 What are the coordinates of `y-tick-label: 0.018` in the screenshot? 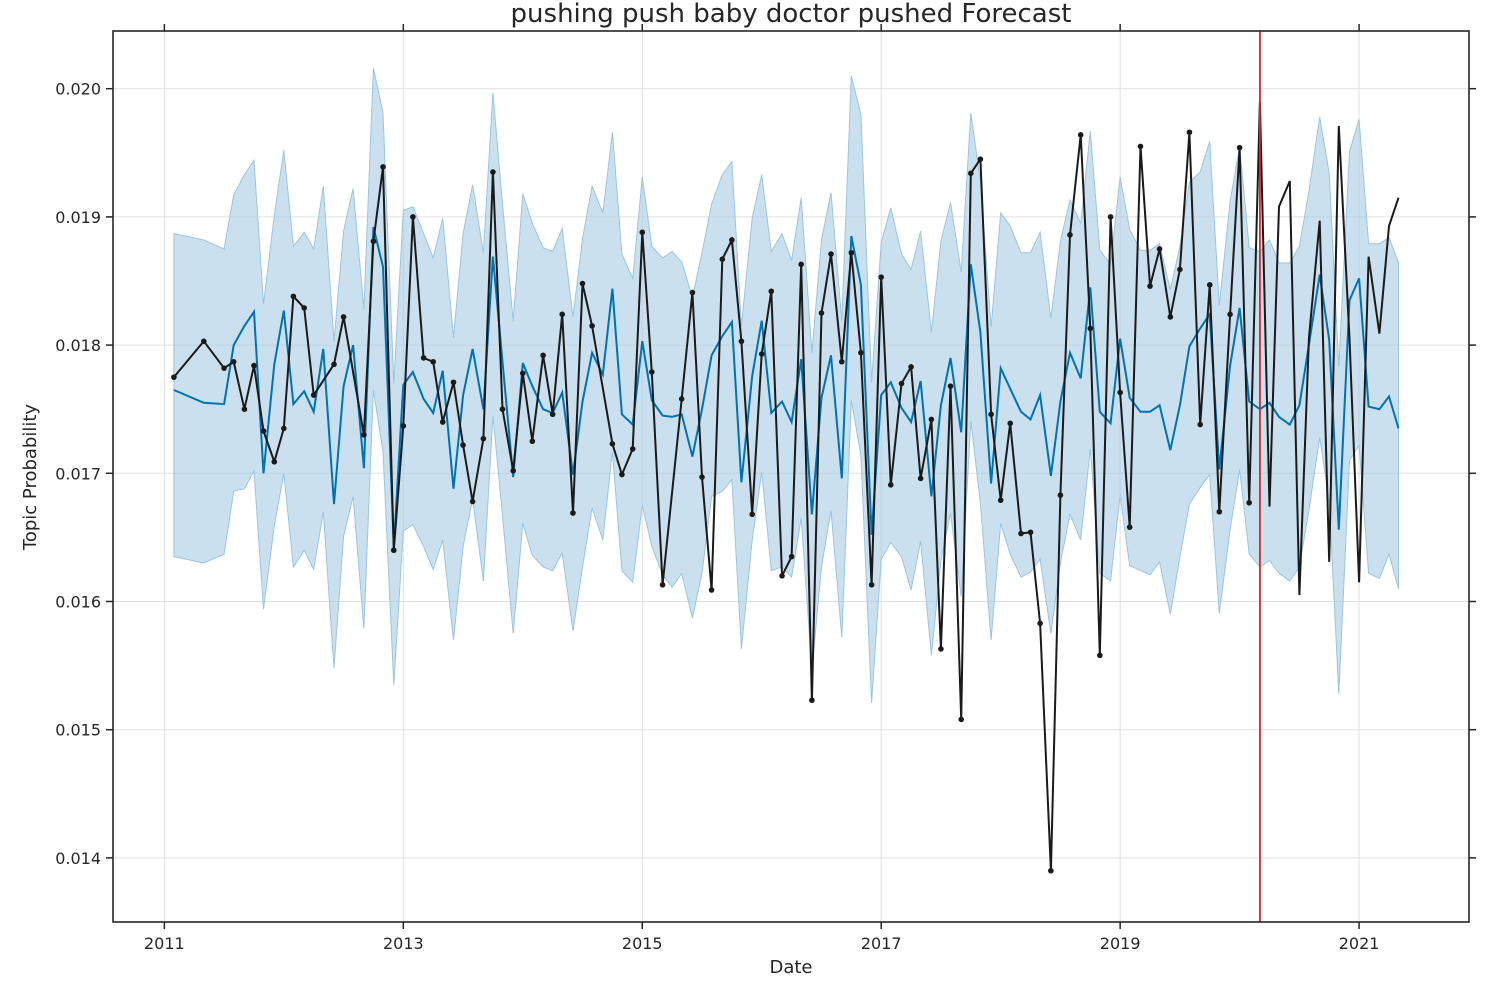 It's located at (78, 345).